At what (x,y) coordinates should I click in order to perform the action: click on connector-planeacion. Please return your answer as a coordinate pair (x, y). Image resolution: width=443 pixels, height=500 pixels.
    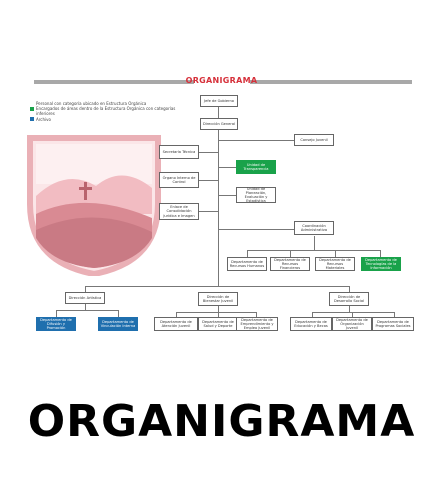
    Looking at the image, I should click on (227, 195).